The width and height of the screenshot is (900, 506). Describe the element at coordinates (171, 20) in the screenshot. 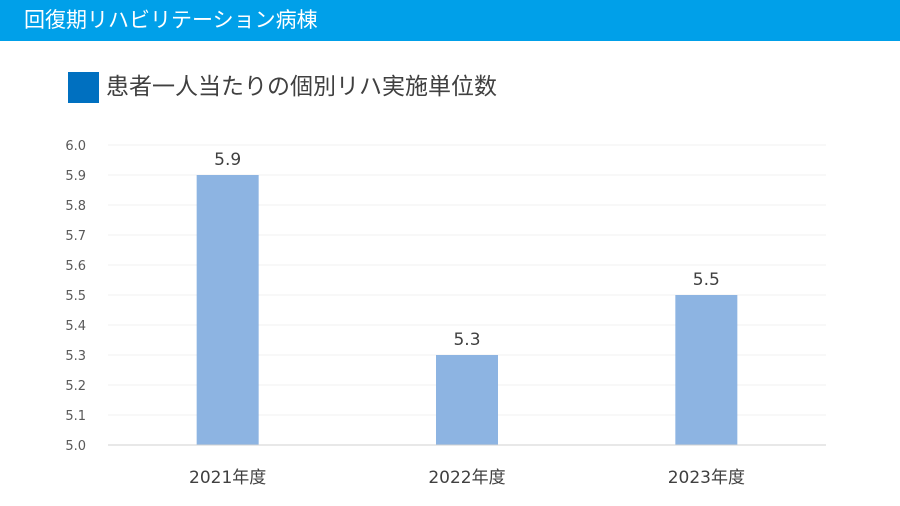

I see `header-title: 回復期リハビリテーション病棟` at that location.